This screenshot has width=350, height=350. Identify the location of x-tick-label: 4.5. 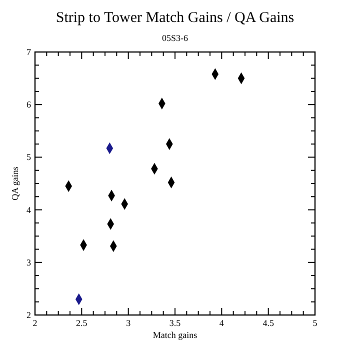
(268, 323).